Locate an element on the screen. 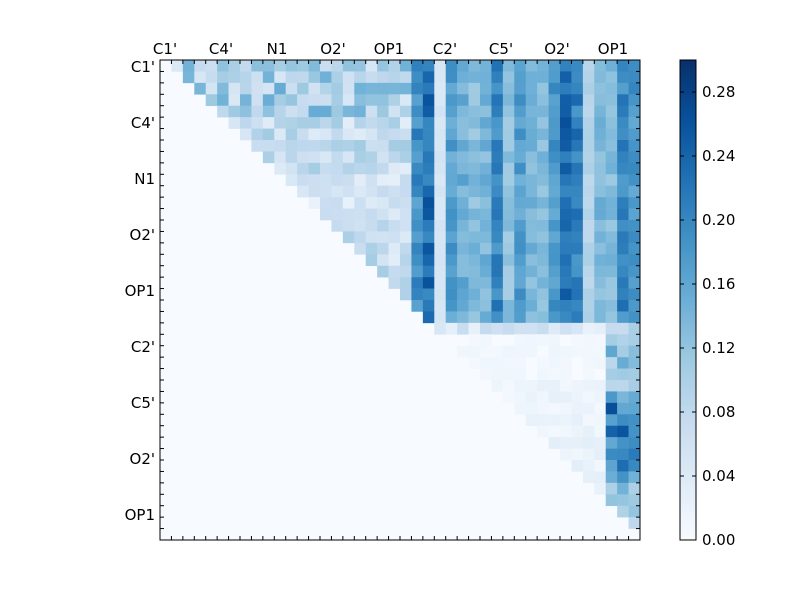 This screenshot has width=800, height=600. colorbar-tick-label: 0.28 is located at coordinates (718, 92).